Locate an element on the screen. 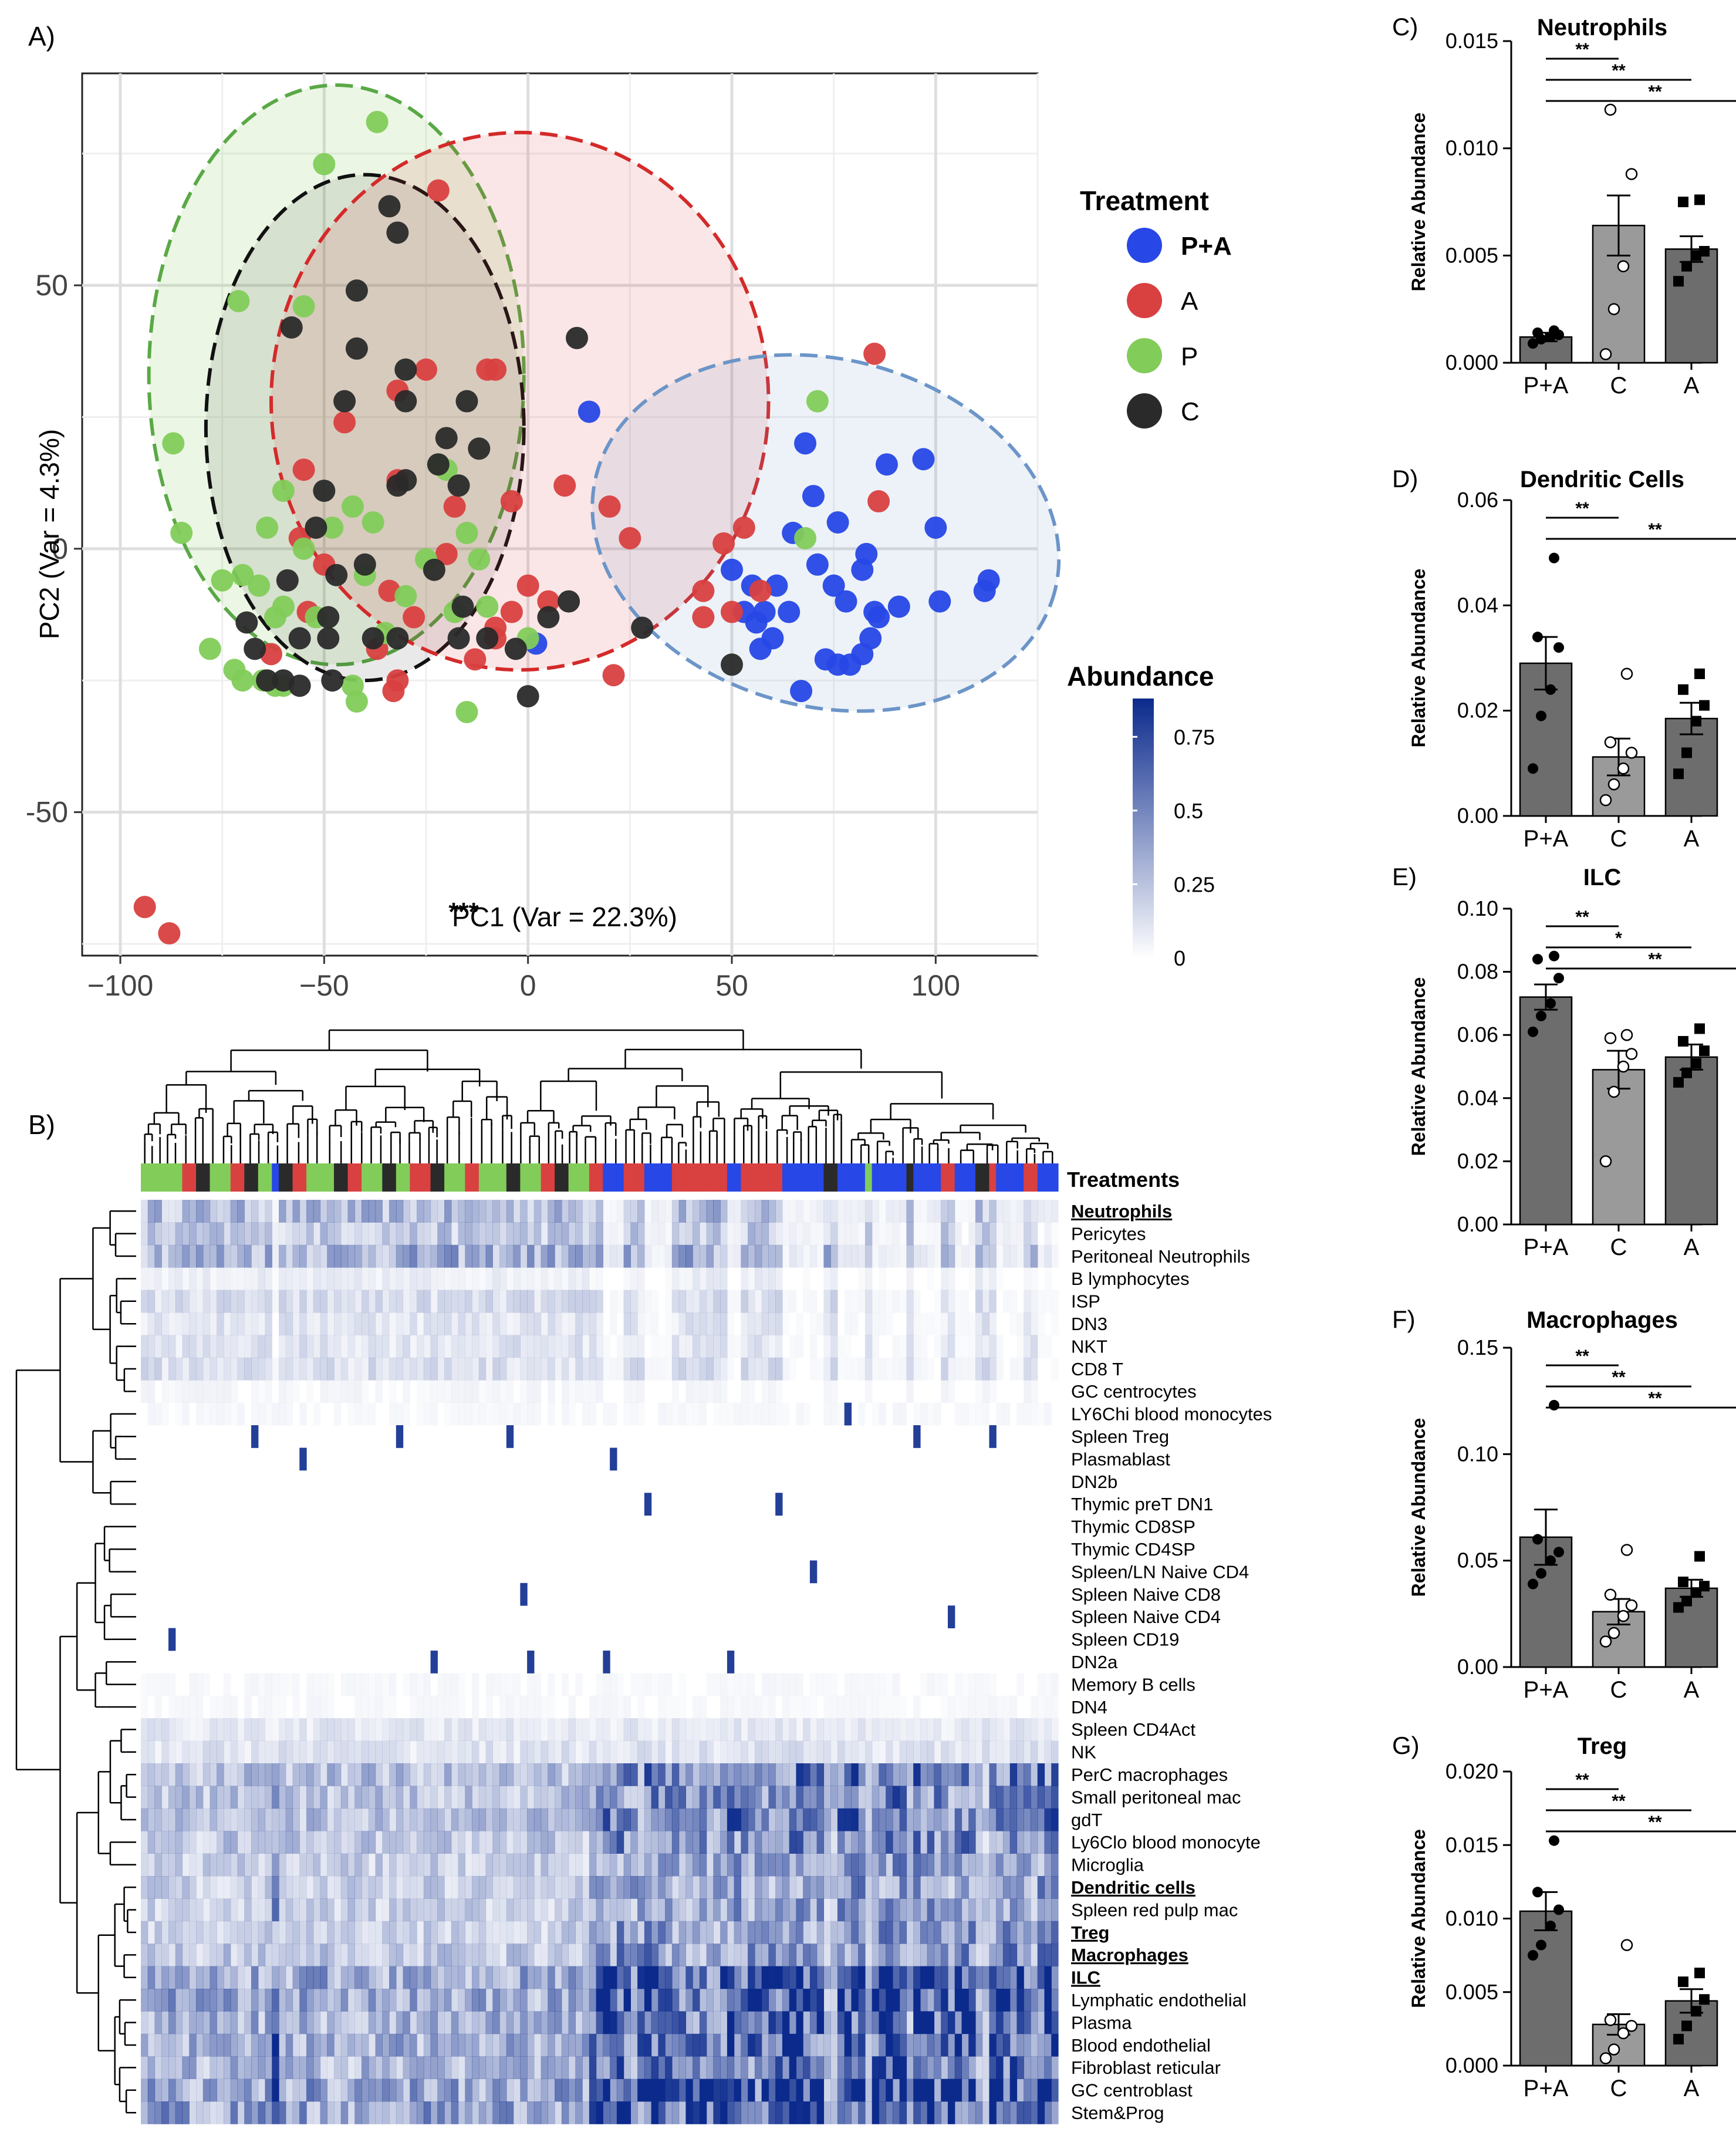 The height and width of the screenshot is (2129, 1736). bar-point-filled-square is located at coordinates (1705, 705).